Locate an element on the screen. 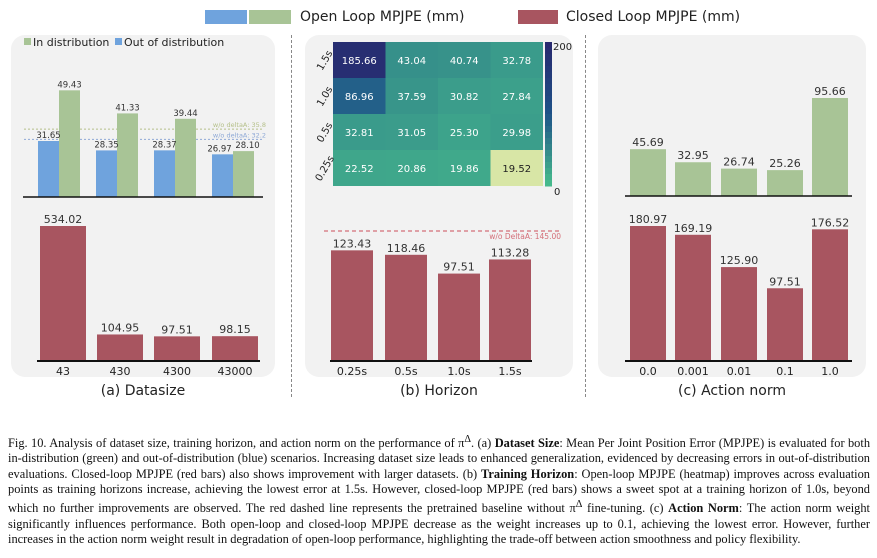 This screenshot has width=877, height=558. tick-horizon-2: 1.0s is located at coordinates (458, 371).